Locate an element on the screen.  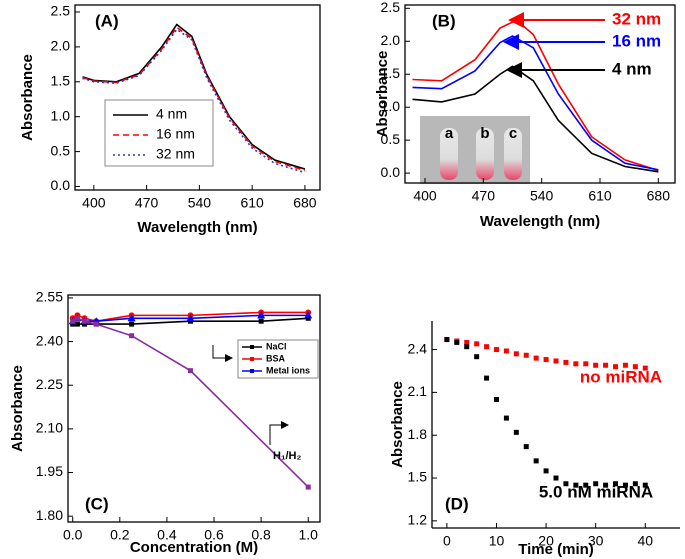
y-tick-label: 1.2 is located at coordinates (418, 520).